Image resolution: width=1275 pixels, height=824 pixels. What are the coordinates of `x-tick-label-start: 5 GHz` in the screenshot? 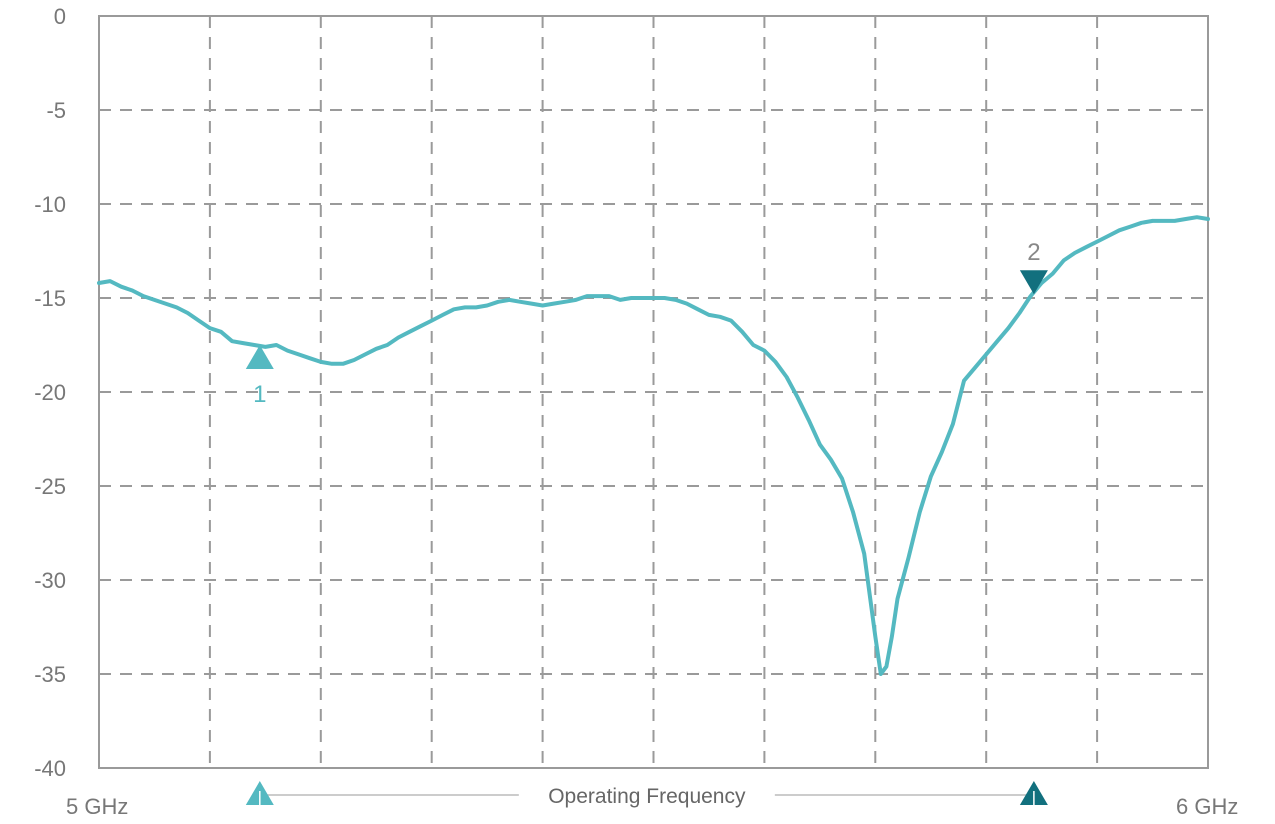 It's located at (97, 806).